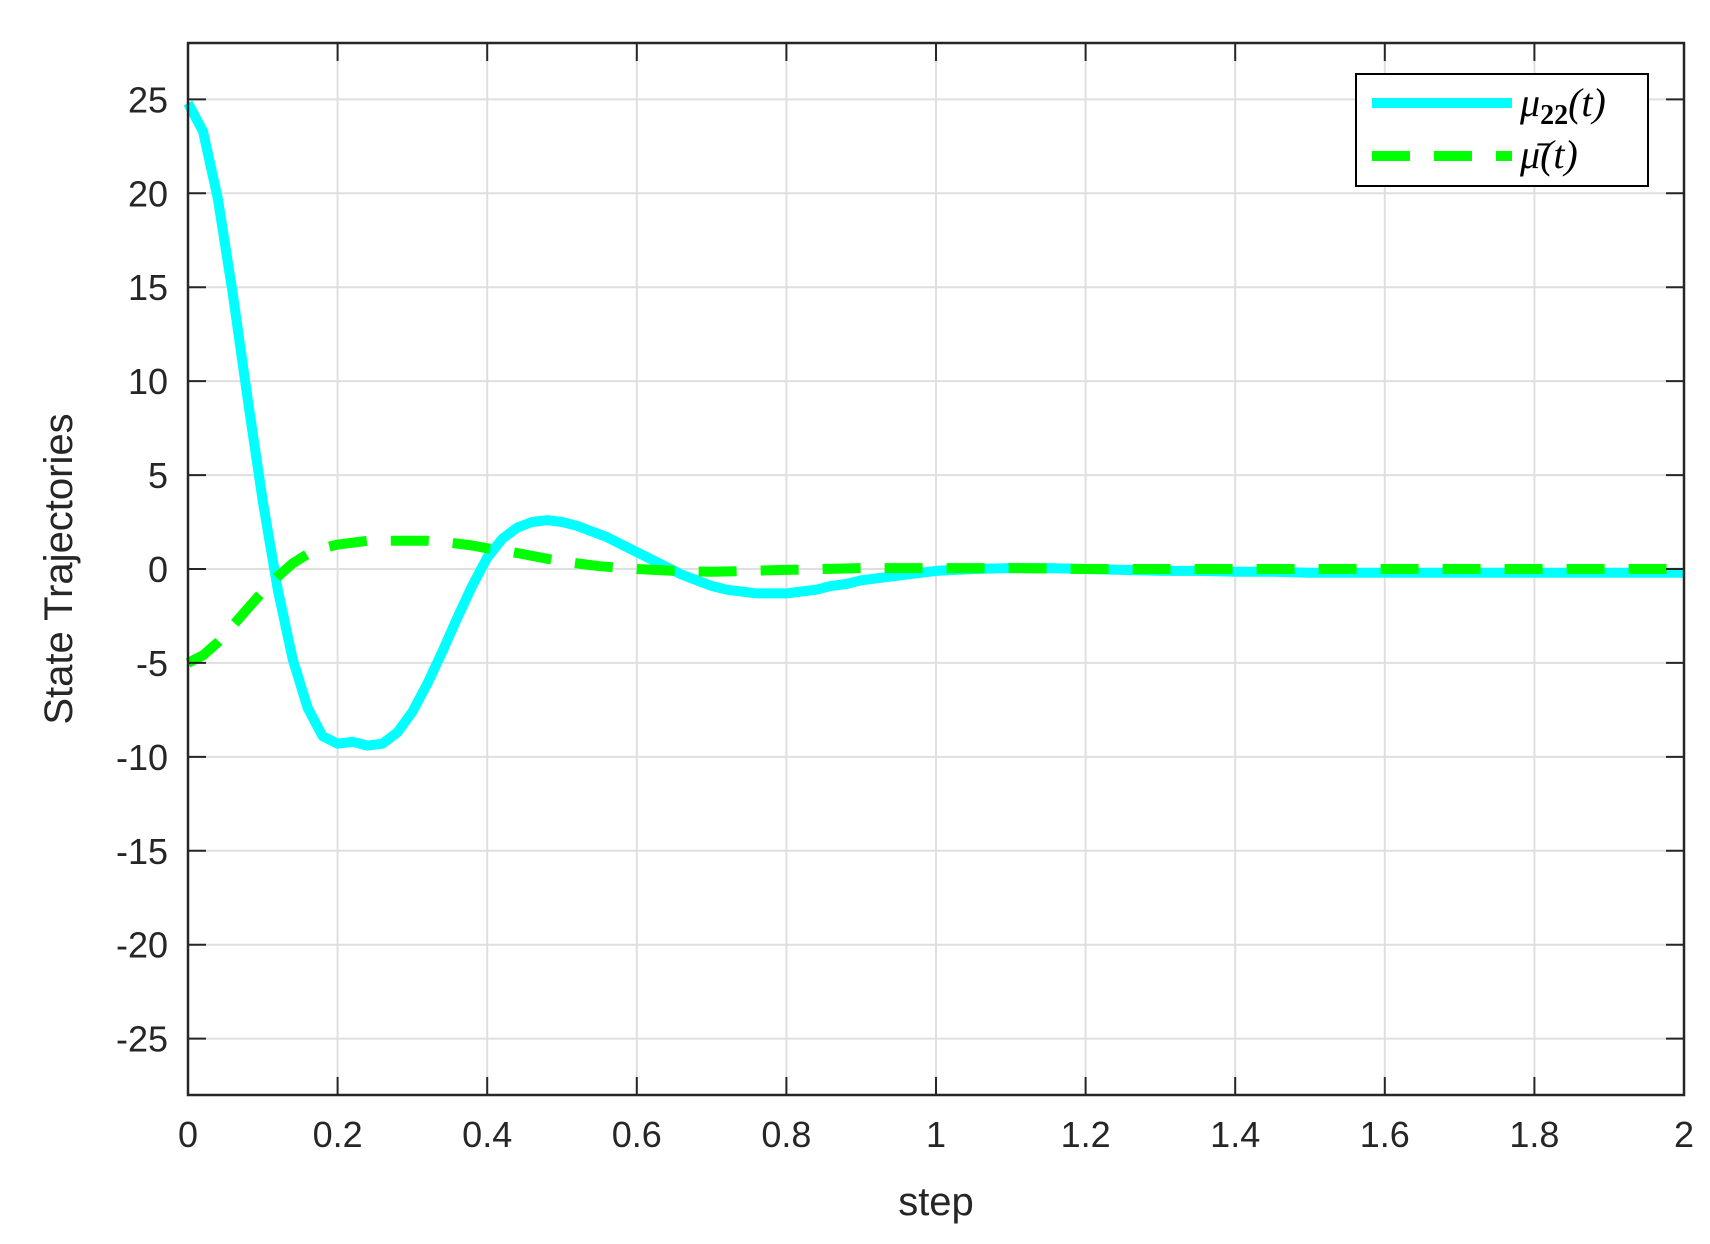  What do you see at coordinates (148, 381) in the screenshot?
I see `y-tick-label: 10` at bounding box center [148, 381].